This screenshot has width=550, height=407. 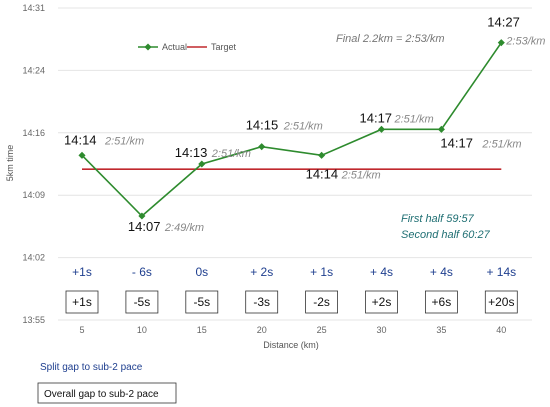 I want to click on x-tick-label: 20, so click(x=262, y=330).